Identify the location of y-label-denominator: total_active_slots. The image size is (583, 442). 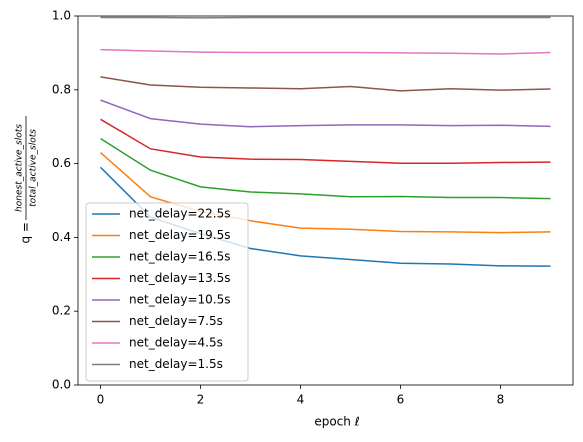
(34, 168).